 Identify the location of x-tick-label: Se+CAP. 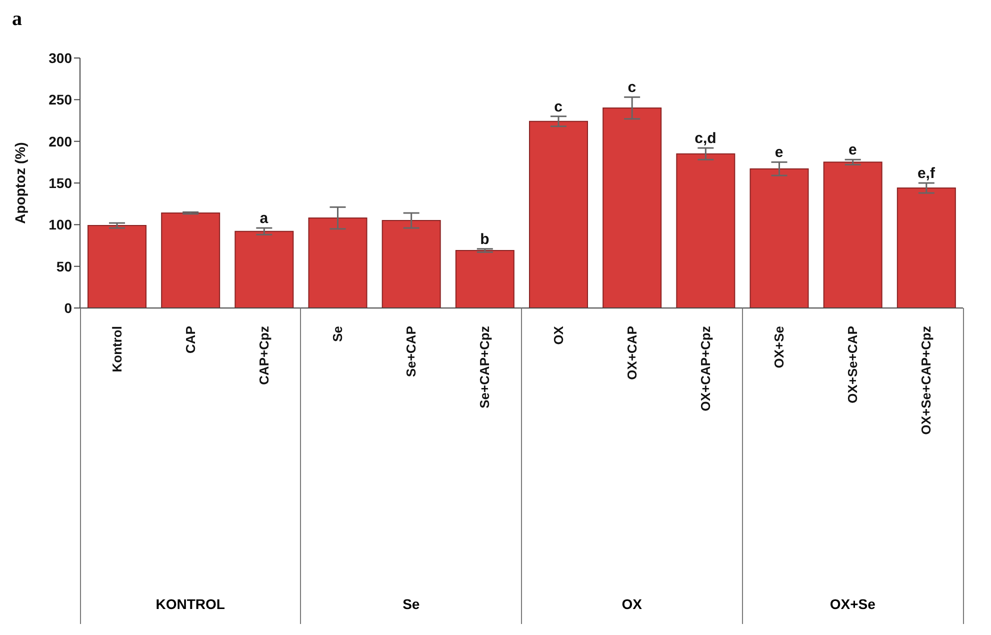
(411, 351).